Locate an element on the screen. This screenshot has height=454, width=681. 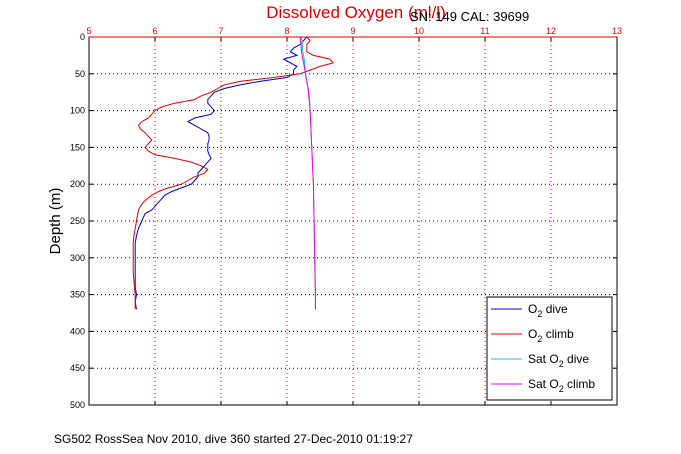
x-tick-label: 7 is located at coordinates (220, 31).